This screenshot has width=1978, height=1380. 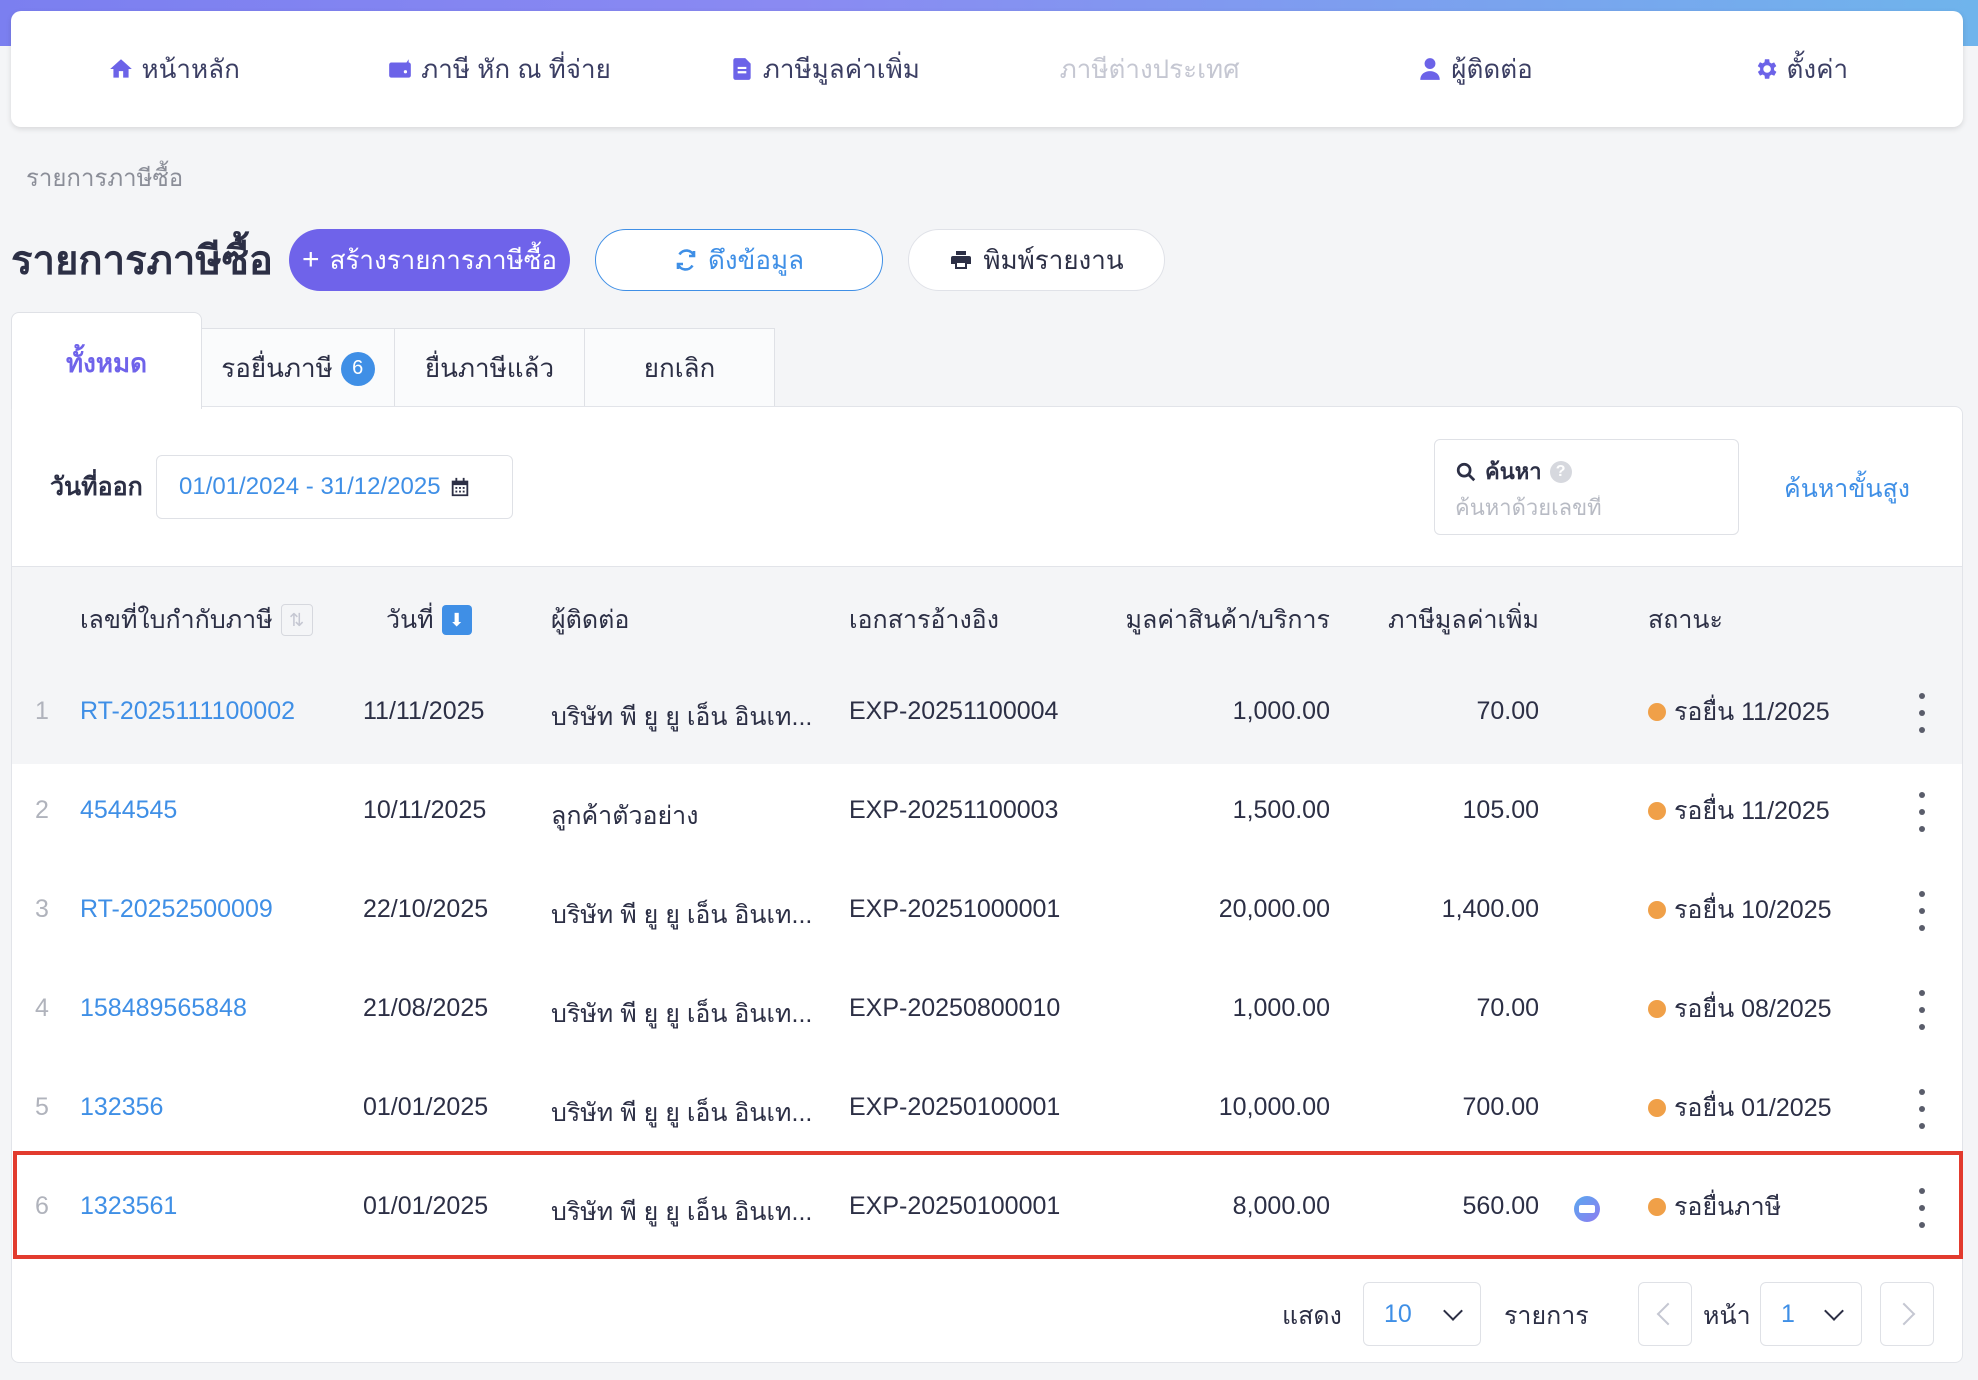 I want to click on status-text: รอยื่น 08/2025, so click(x=1753, y=1009).